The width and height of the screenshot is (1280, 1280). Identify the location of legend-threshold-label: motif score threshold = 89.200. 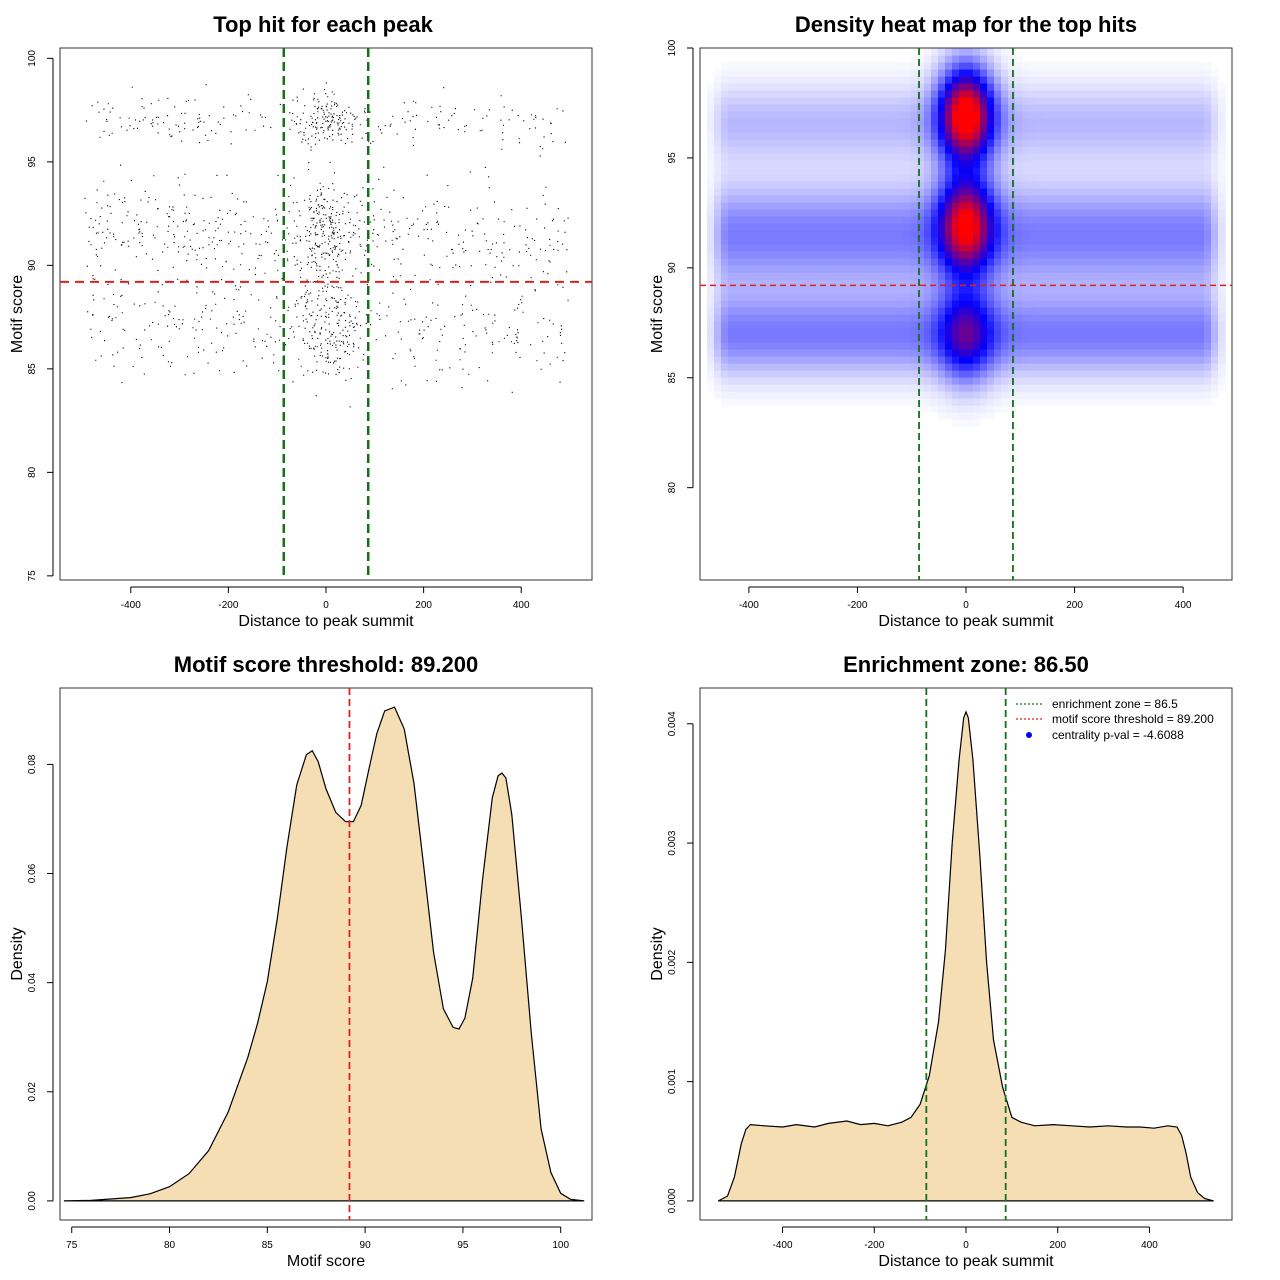
(1133, 719).